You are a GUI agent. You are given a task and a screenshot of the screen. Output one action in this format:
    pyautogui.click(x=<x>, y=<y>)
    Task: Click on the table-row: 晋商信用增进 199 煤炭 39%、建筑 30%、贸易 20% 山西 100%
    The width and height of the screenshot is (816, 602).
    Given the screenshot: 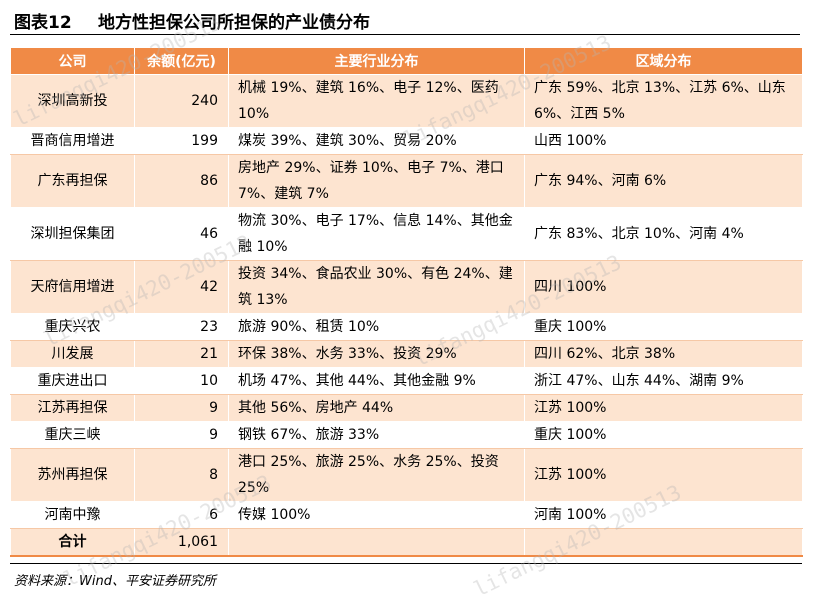 What is the action you would take?
    pyautogui.click(x=406, y=141)
    